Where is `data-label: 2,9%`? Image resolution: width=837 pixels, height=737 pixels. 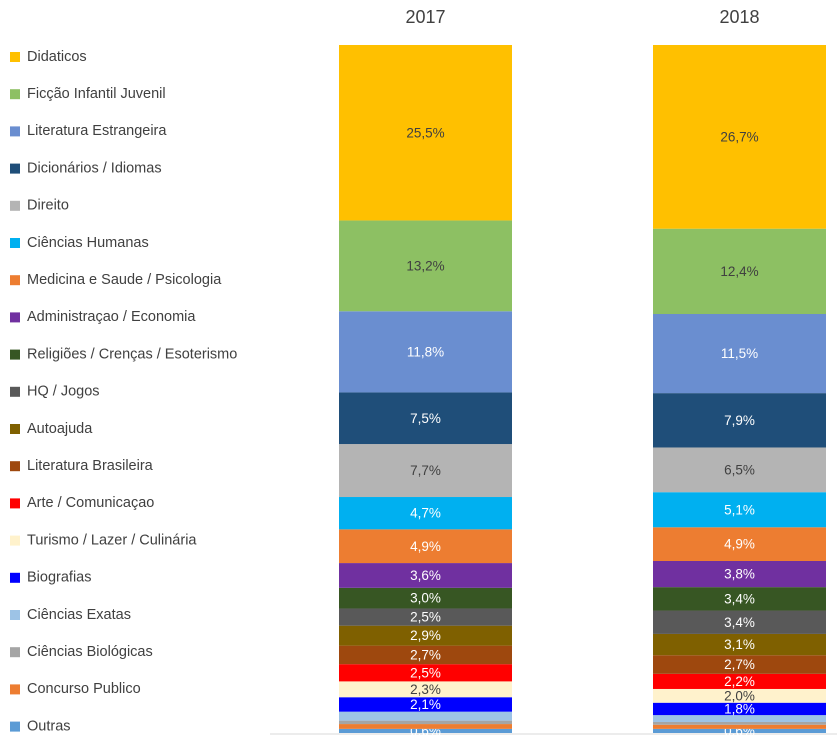 data-label: 2,9% is located at coordinates (425, 635).